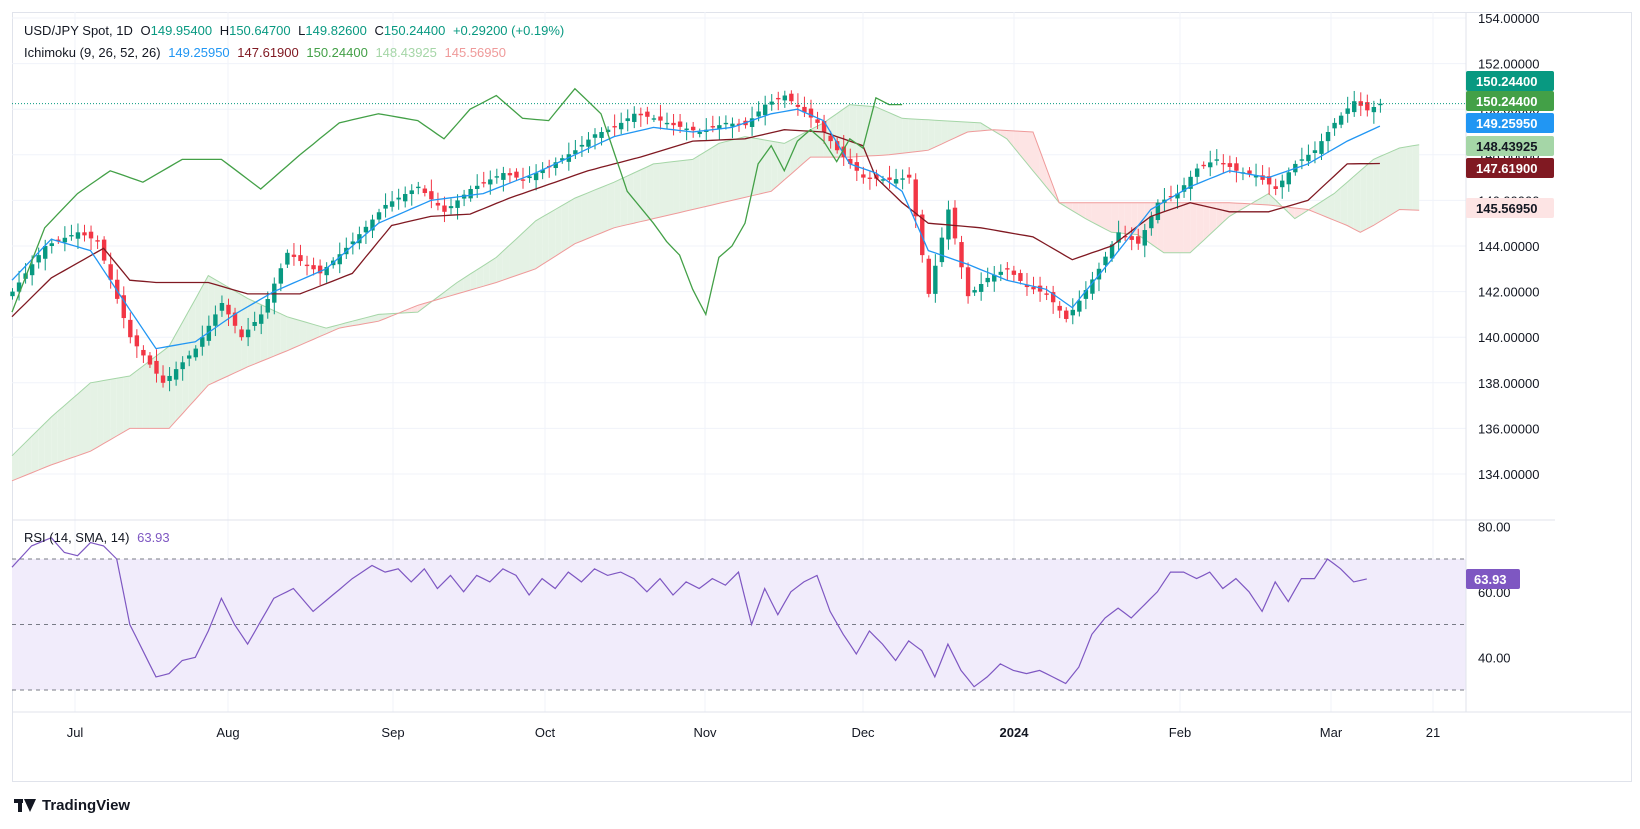 The height and width of the screenshot is (829, 1640). I want to click on price-tag-label: 147.61900, so click(1506, 168).